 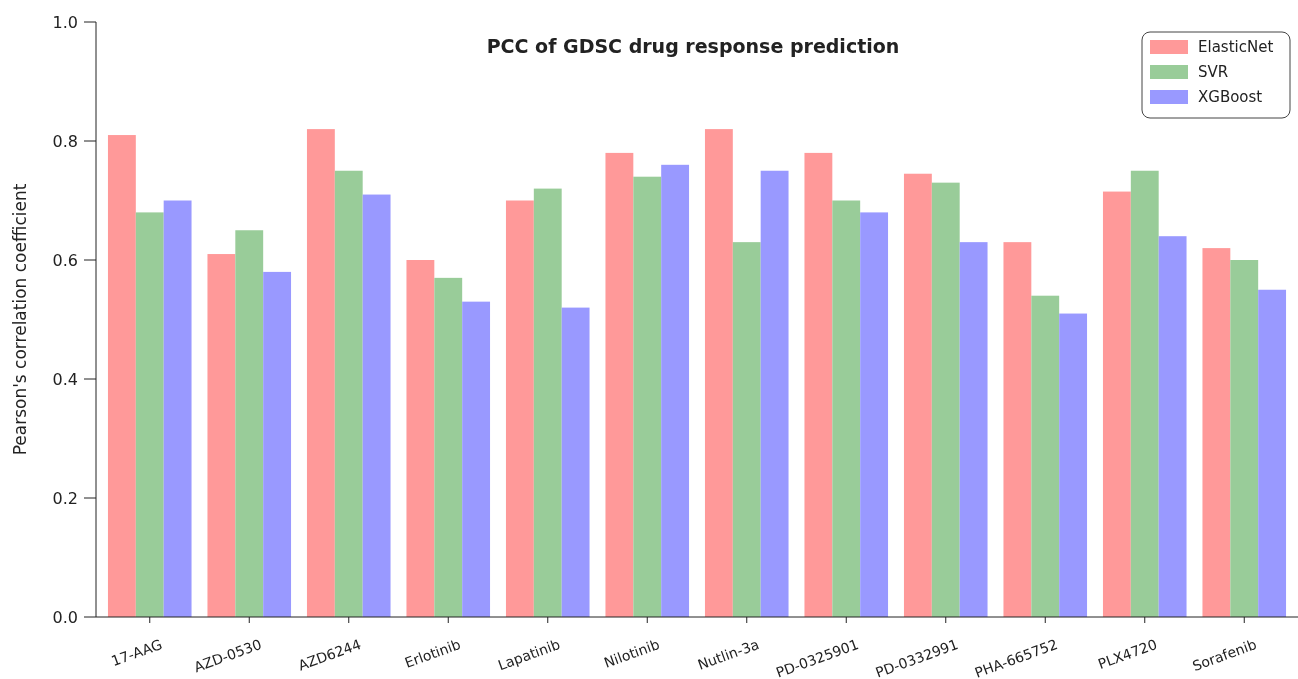 What do you see at coordinates (65, 141) in the screenshot?
I see `y-tick-label: 0.8` at bounding box center [65, 141].